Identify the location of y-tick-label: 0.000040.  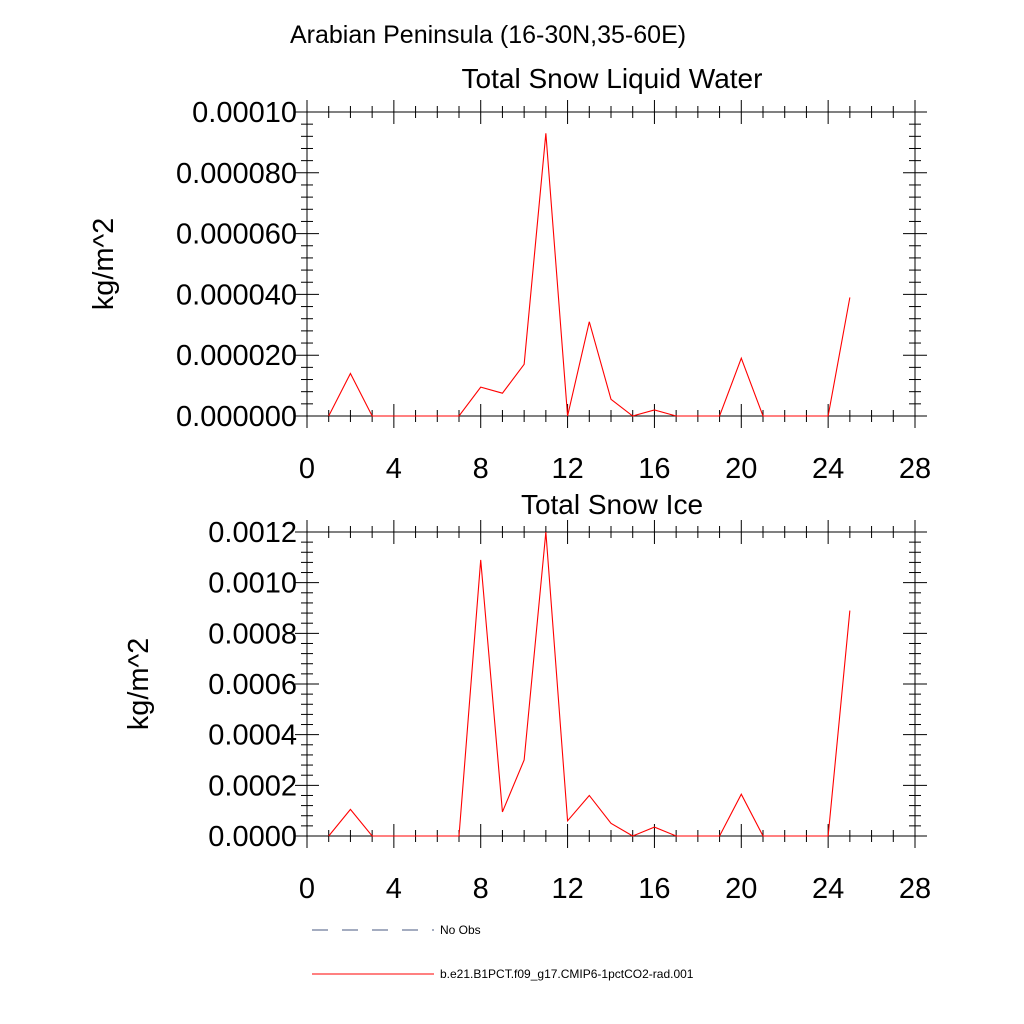
(236, 295).